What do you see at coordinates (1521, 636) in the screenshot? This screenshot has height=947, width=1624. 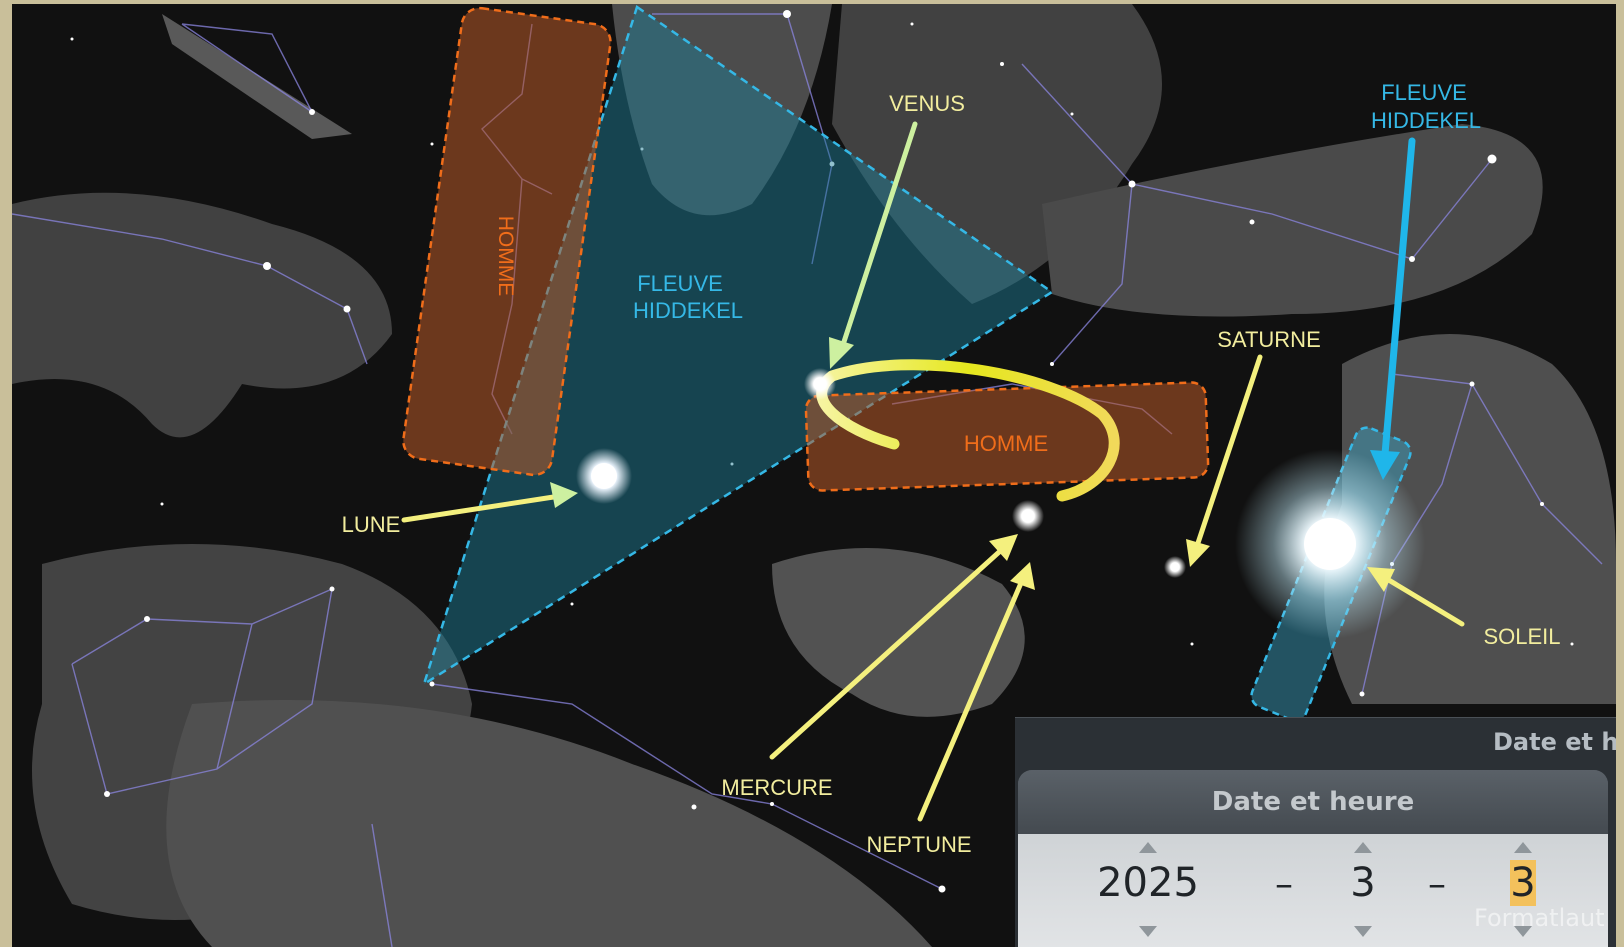 I see `soleil-label: SOLEIL` at bounding box center [1521, 636].